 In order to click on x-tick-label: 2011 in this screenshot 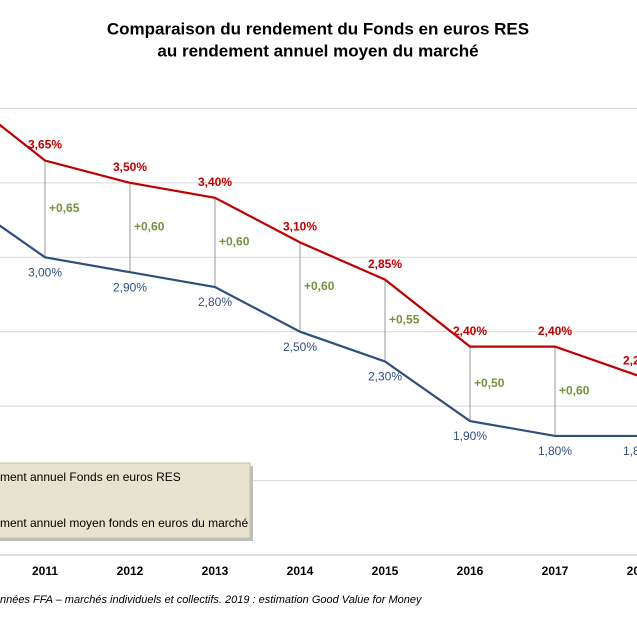, I will do `click(45, 571)`.